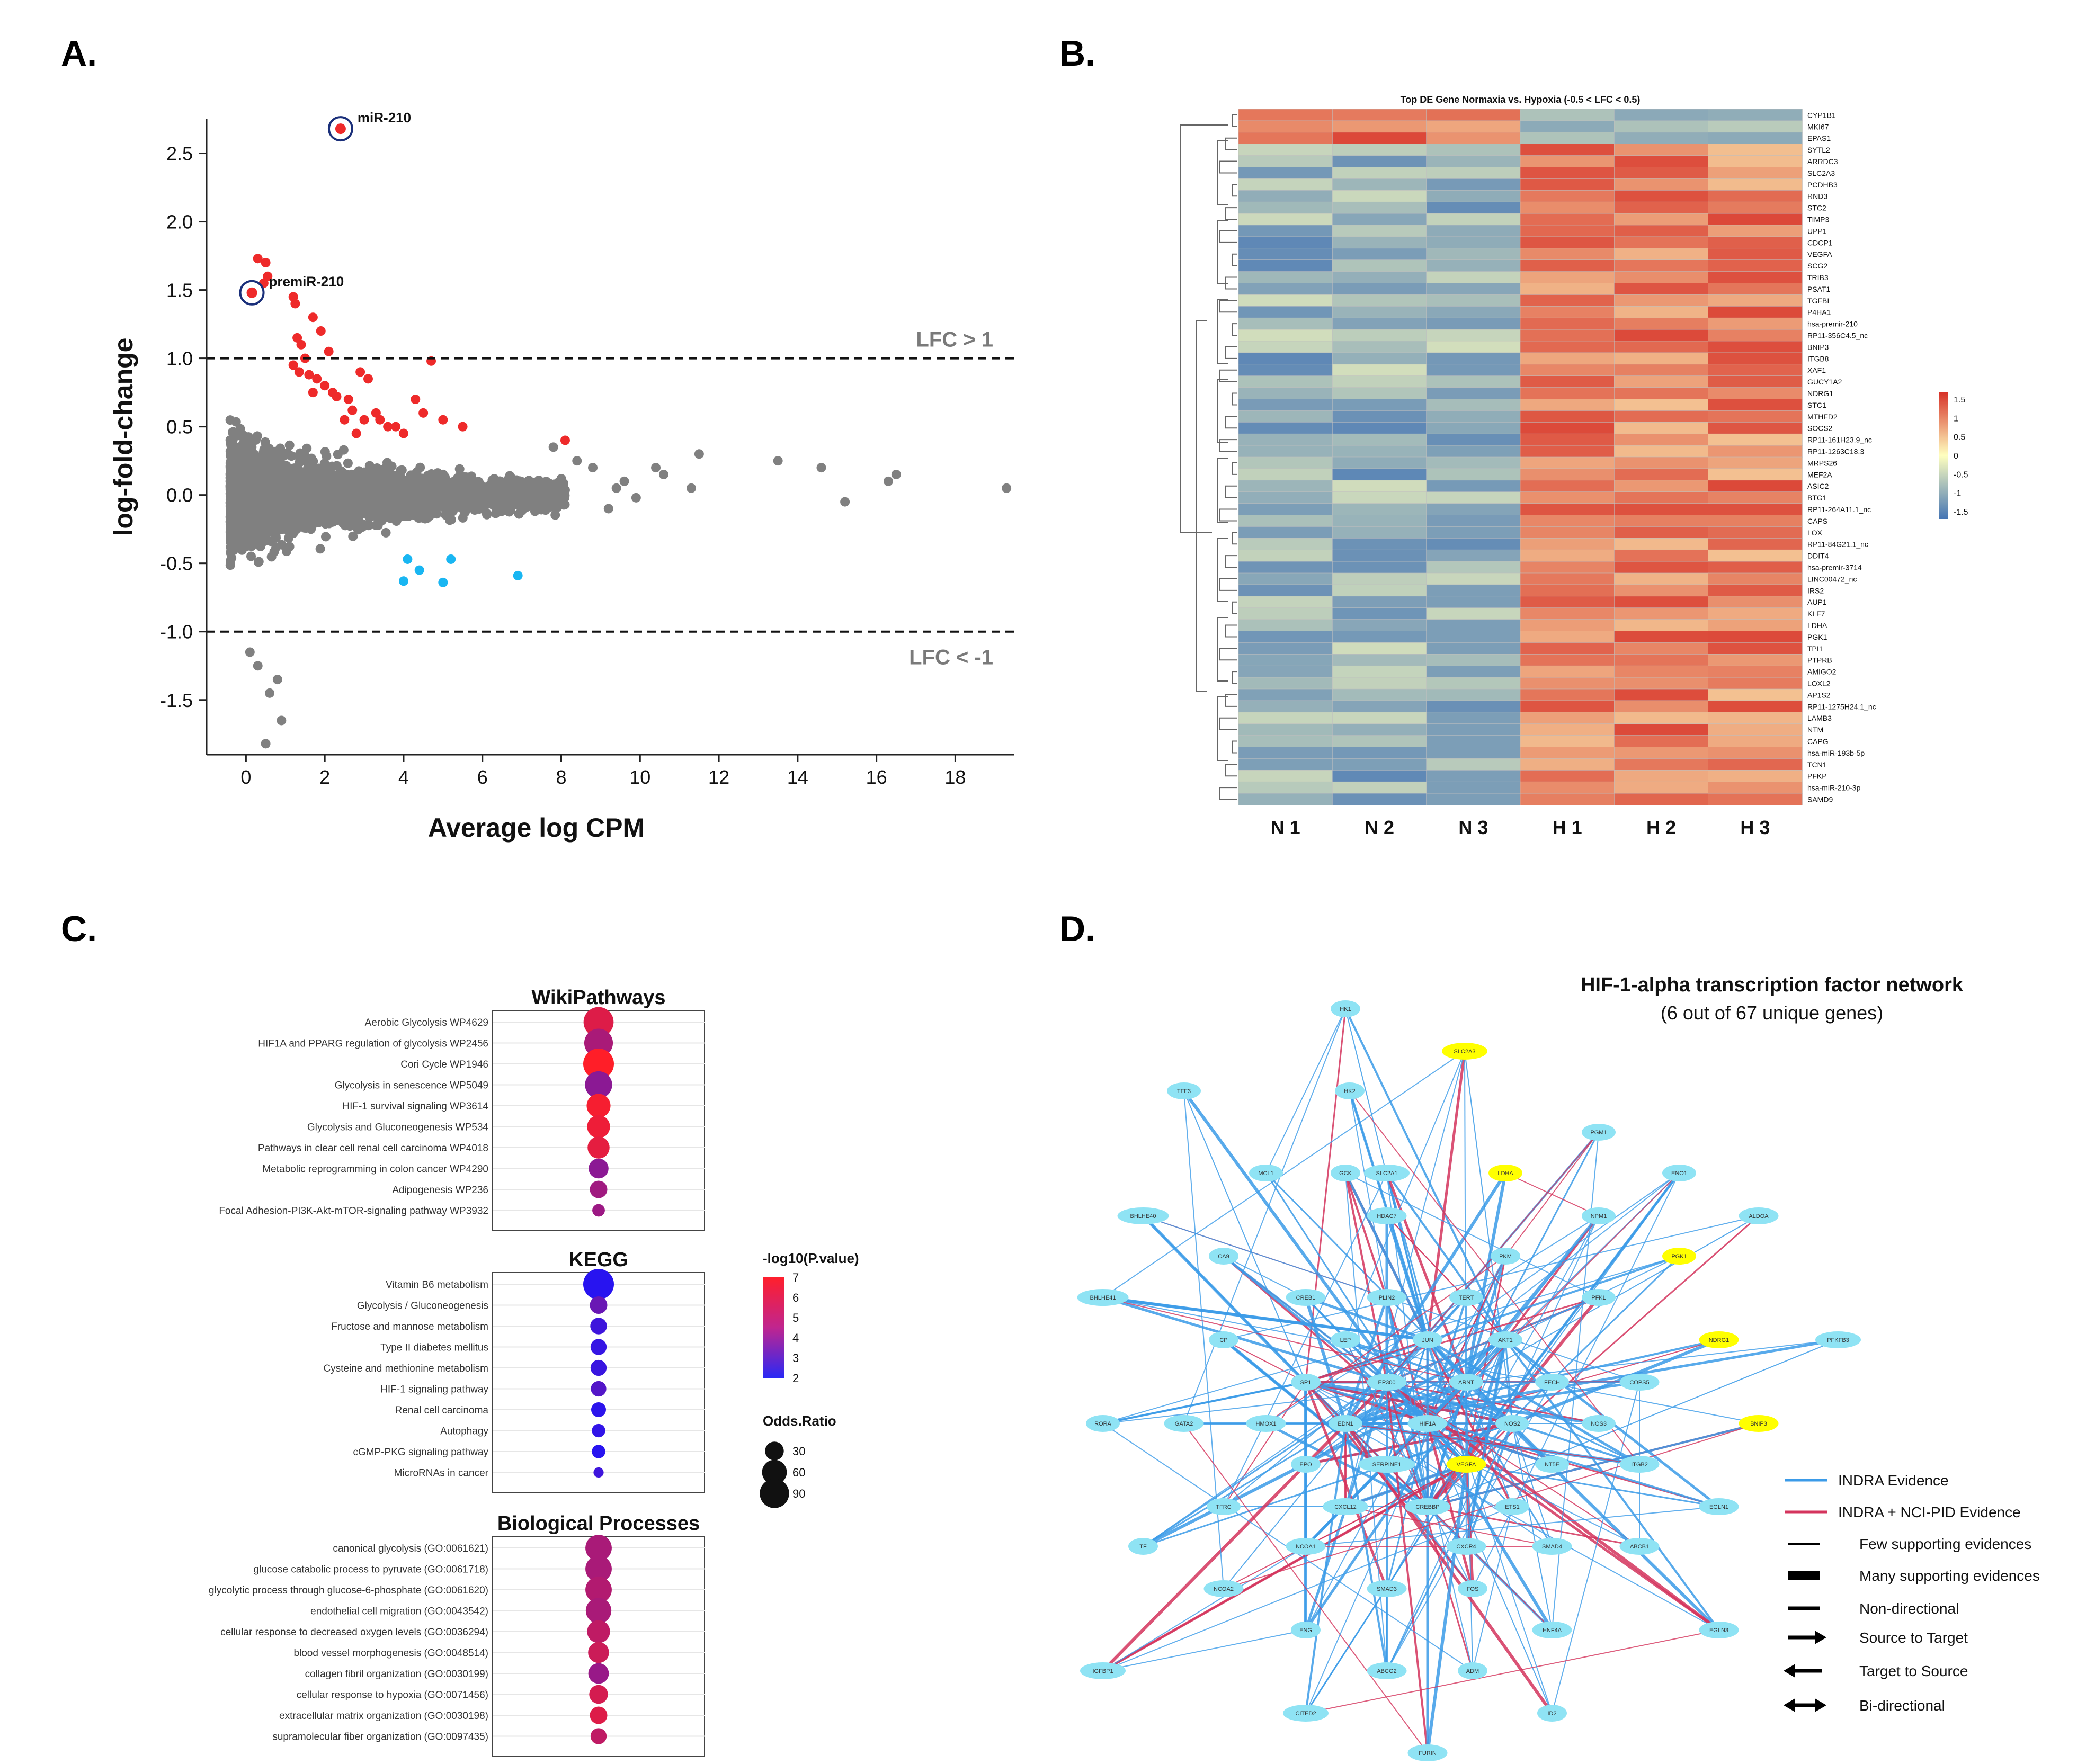 This screenshot has height=1764, width=2095. I want to click on heatmap-row-label: CAPG, so click(1818, 741).